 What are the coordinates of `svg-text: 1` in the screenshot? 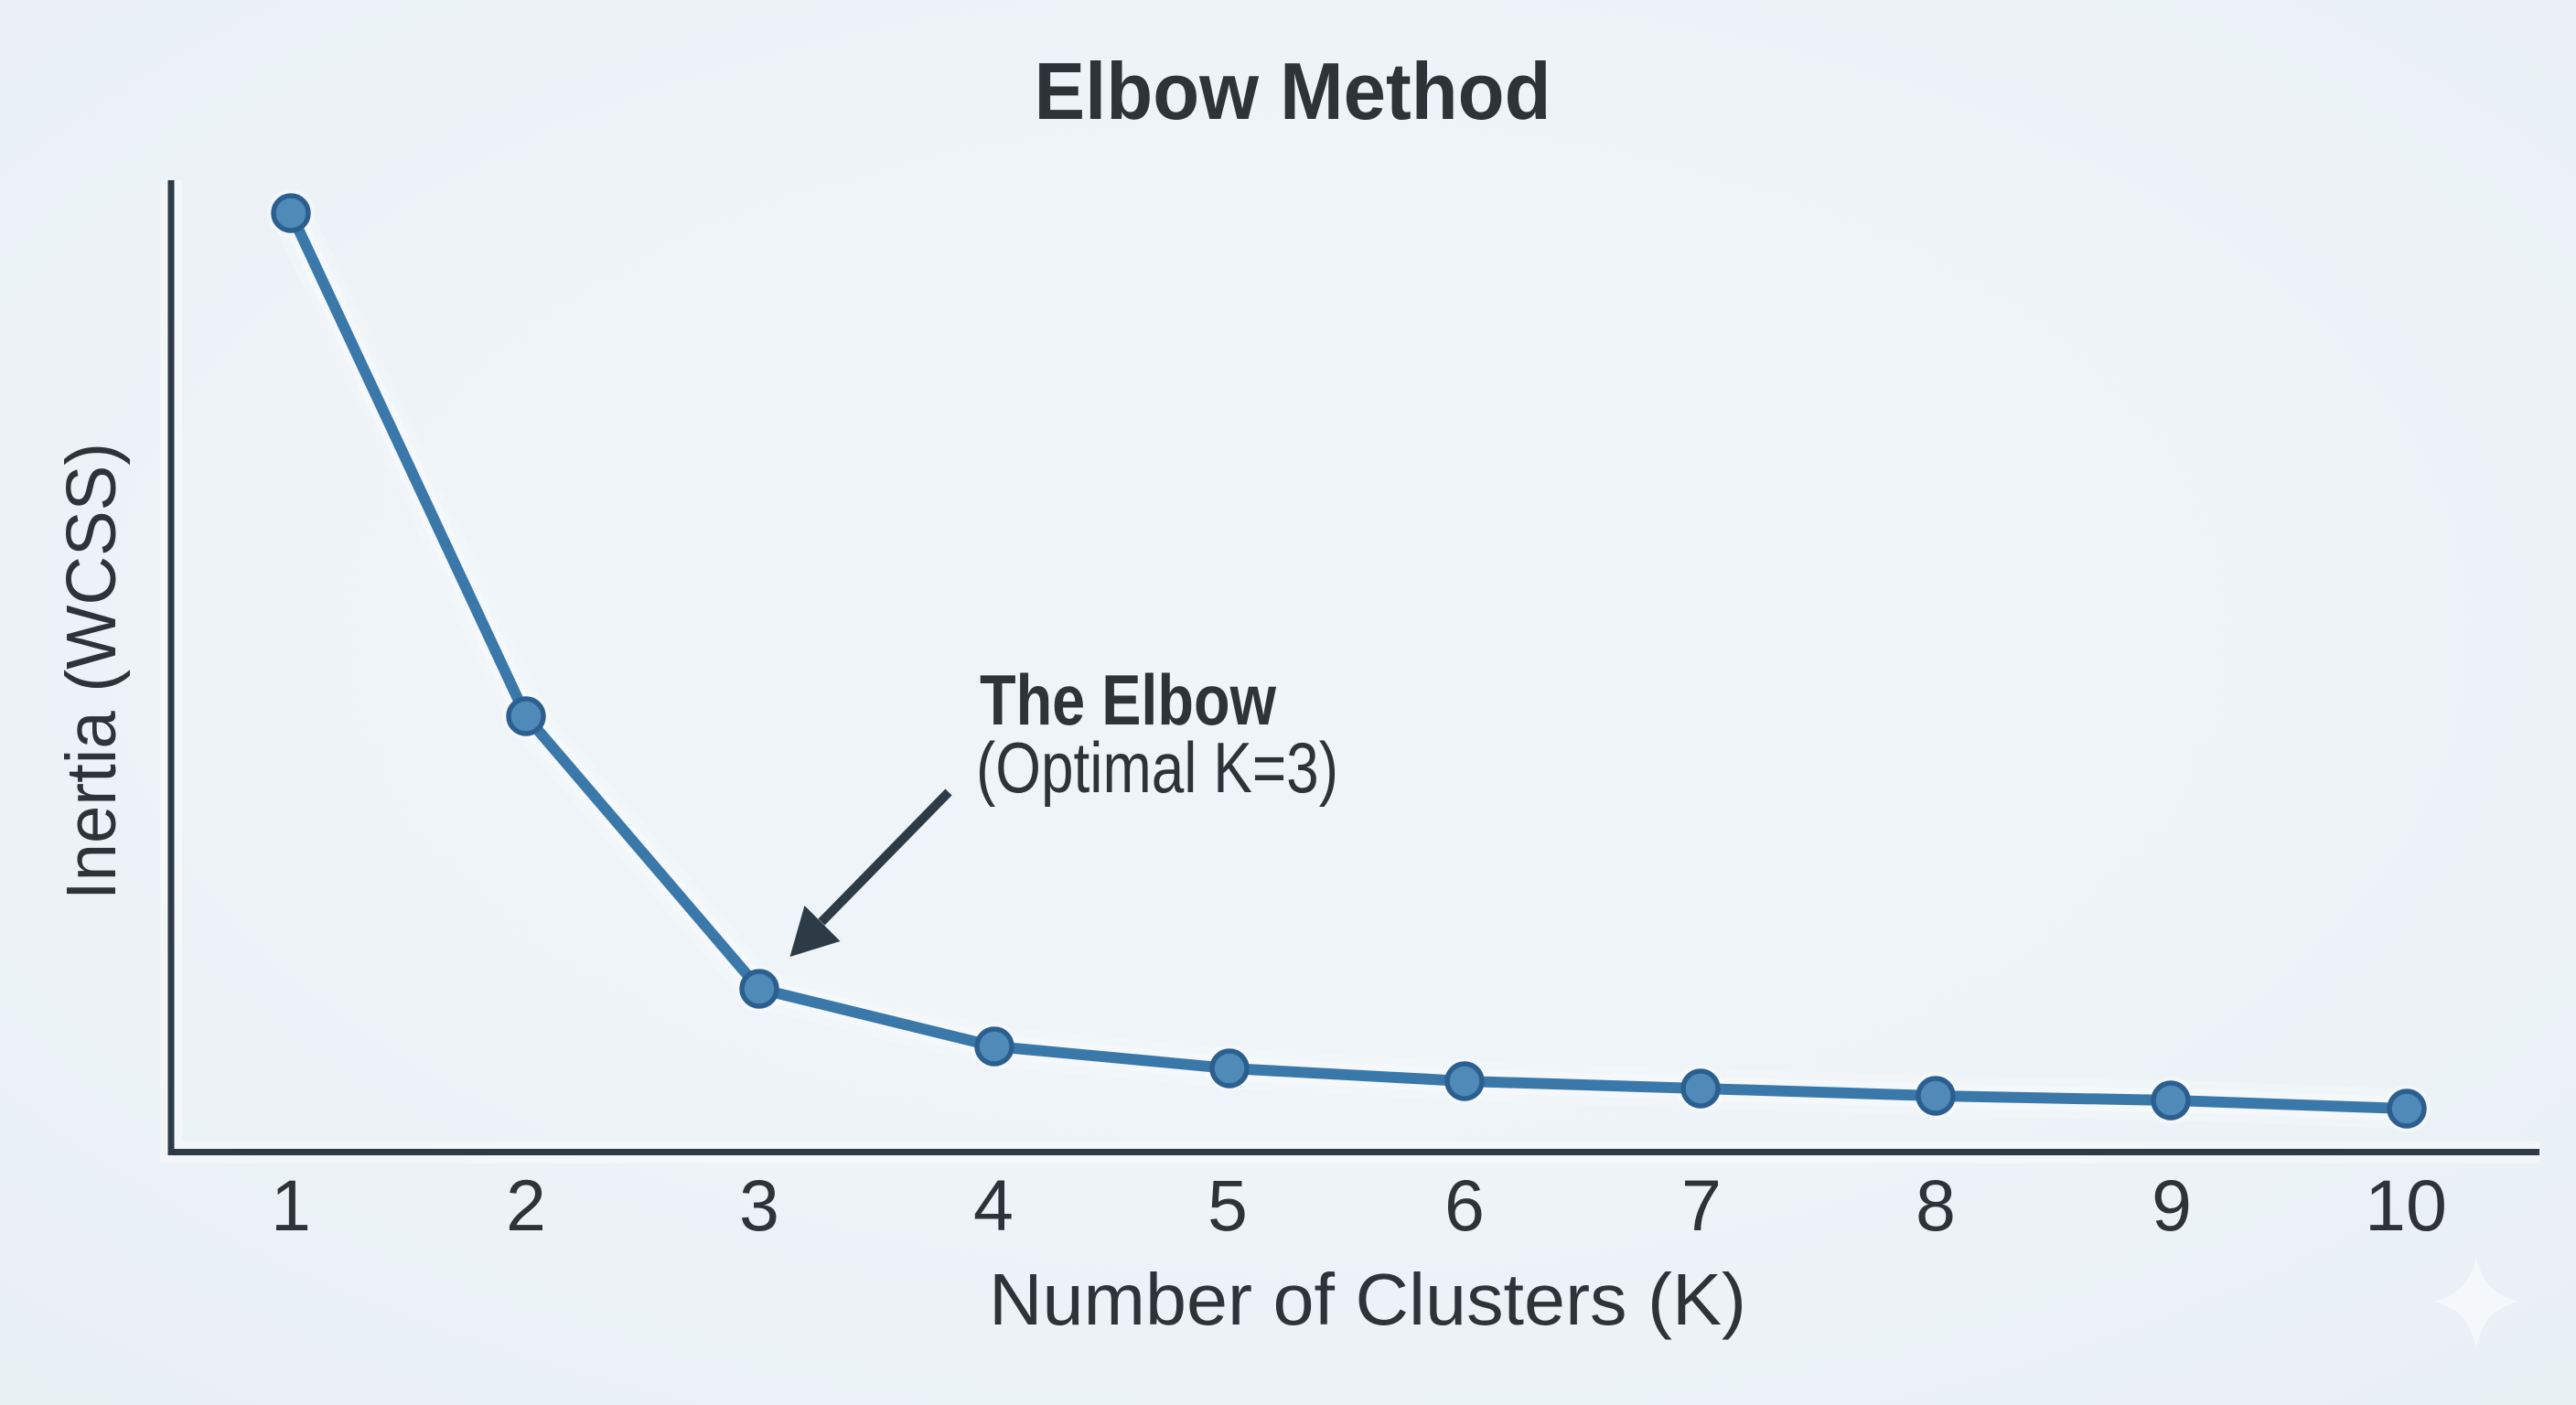 It's located at (291, 1205).